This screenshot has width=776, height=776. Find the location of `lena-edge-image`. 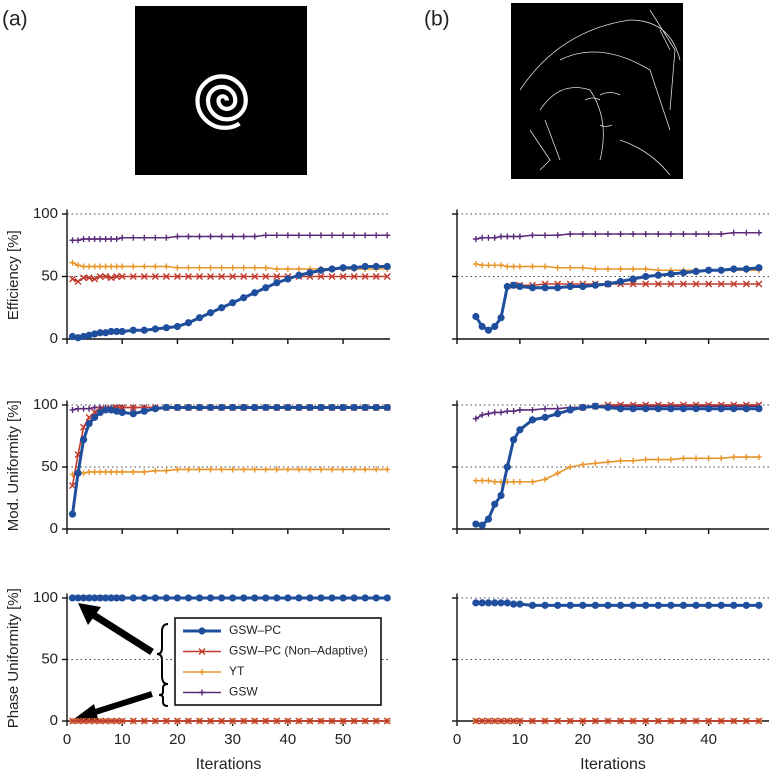

lena-edge-image is located at coordinates (597, 91).